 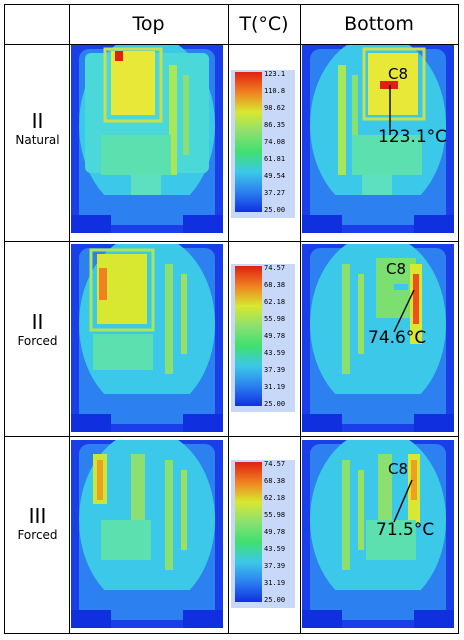 What do you see at coordinates (275, 142) in the screenshot?
I see `scale-tick: 74.08` at bounding box center [275, 142].